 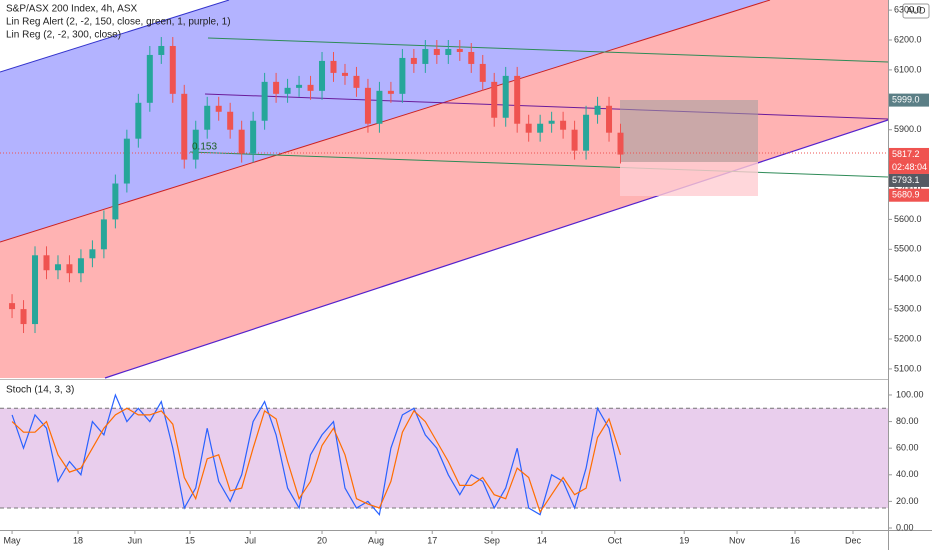 What do you see at coordinates (795, 540) in the screenshot?
I see `x-tick-label: 16` at bounding box center [795, 540].